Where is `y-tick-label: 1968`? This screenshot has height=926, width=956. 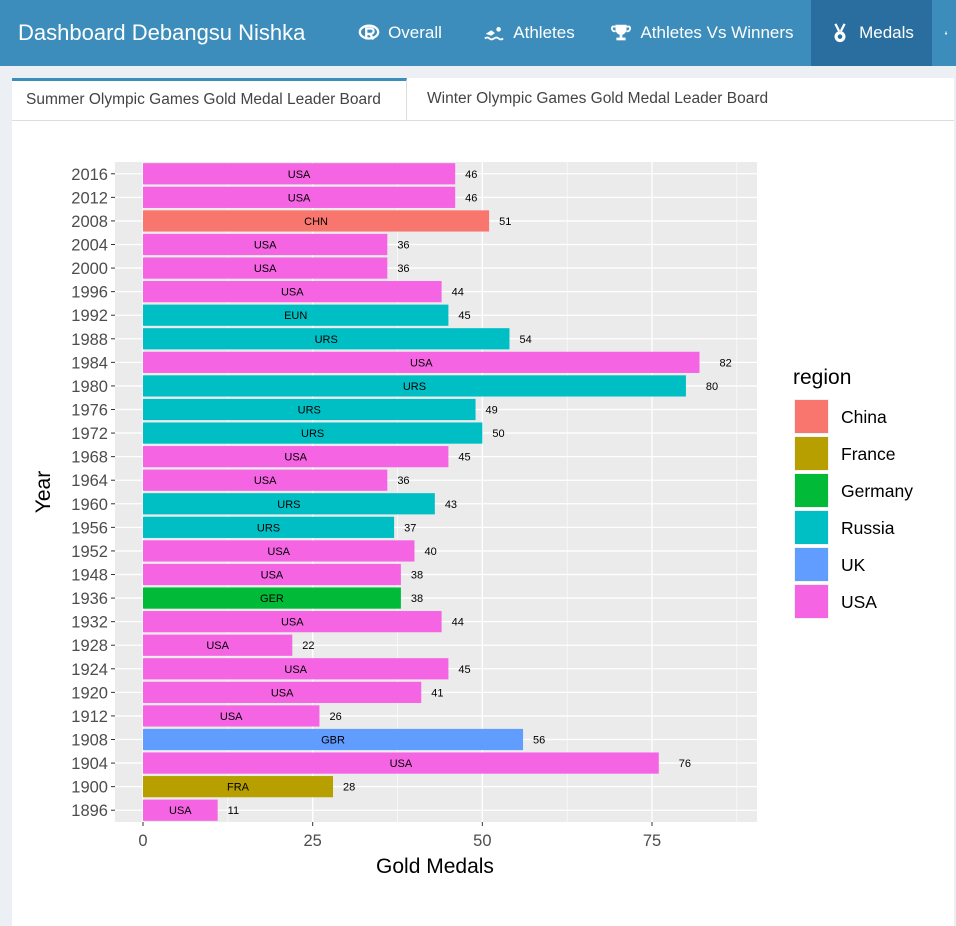
y-tick-label: 1968 is located at coordinates (89, 458).